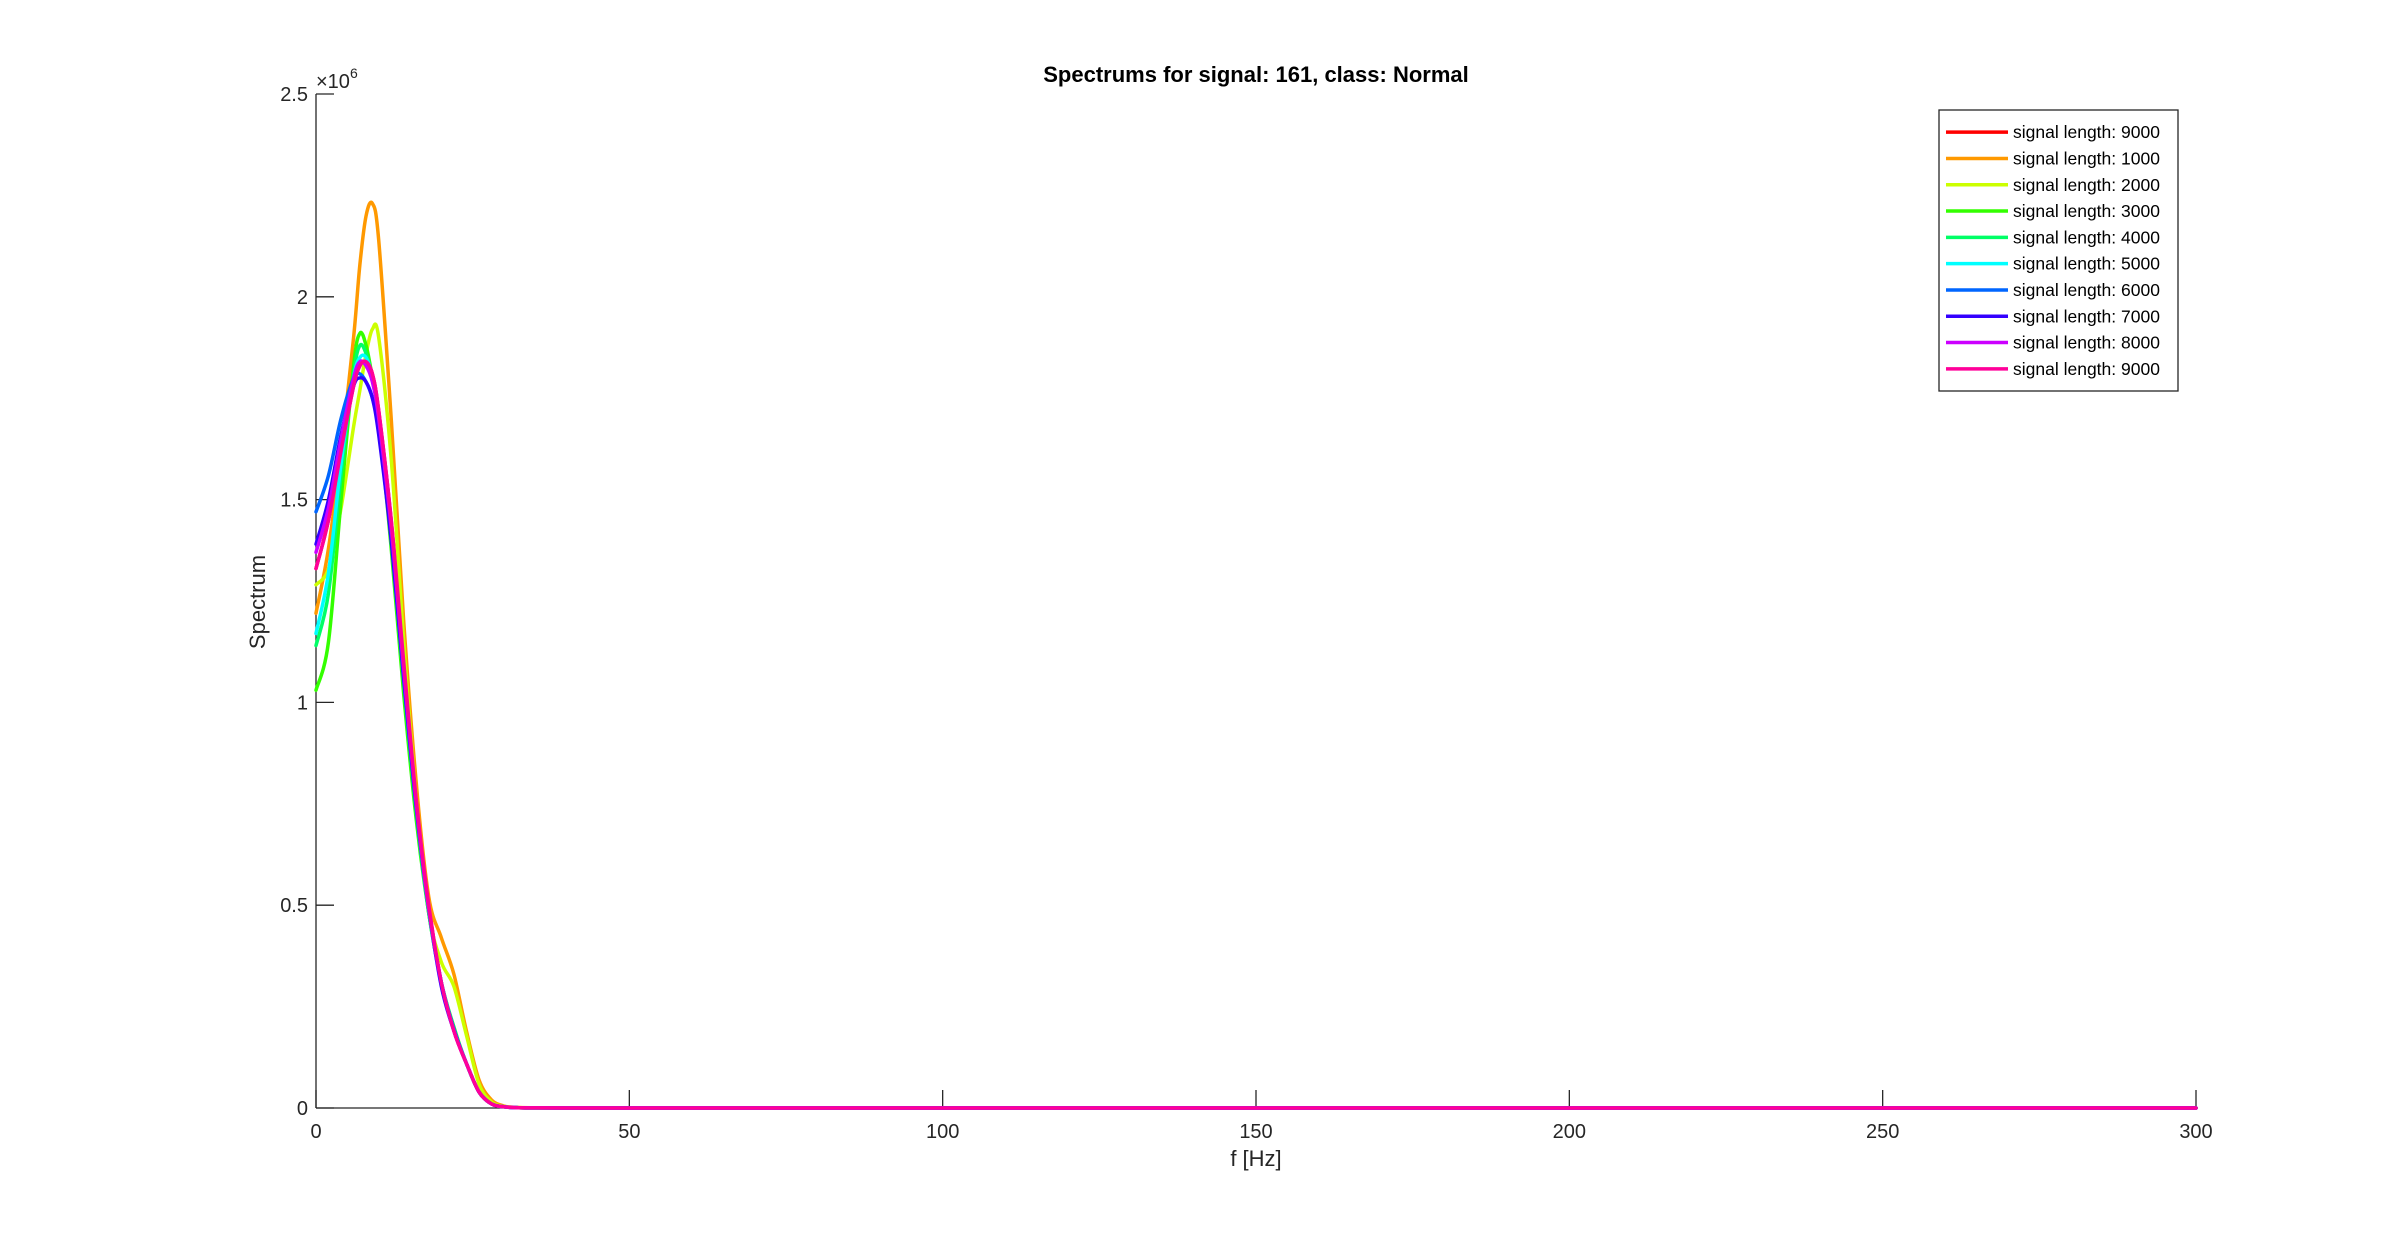 The image size is (2400, 1237). What do you see at coordinates (1882, 1132) in the screenshot?
I see `x-tick-label: 250` at bounding box center [1882, 1132].